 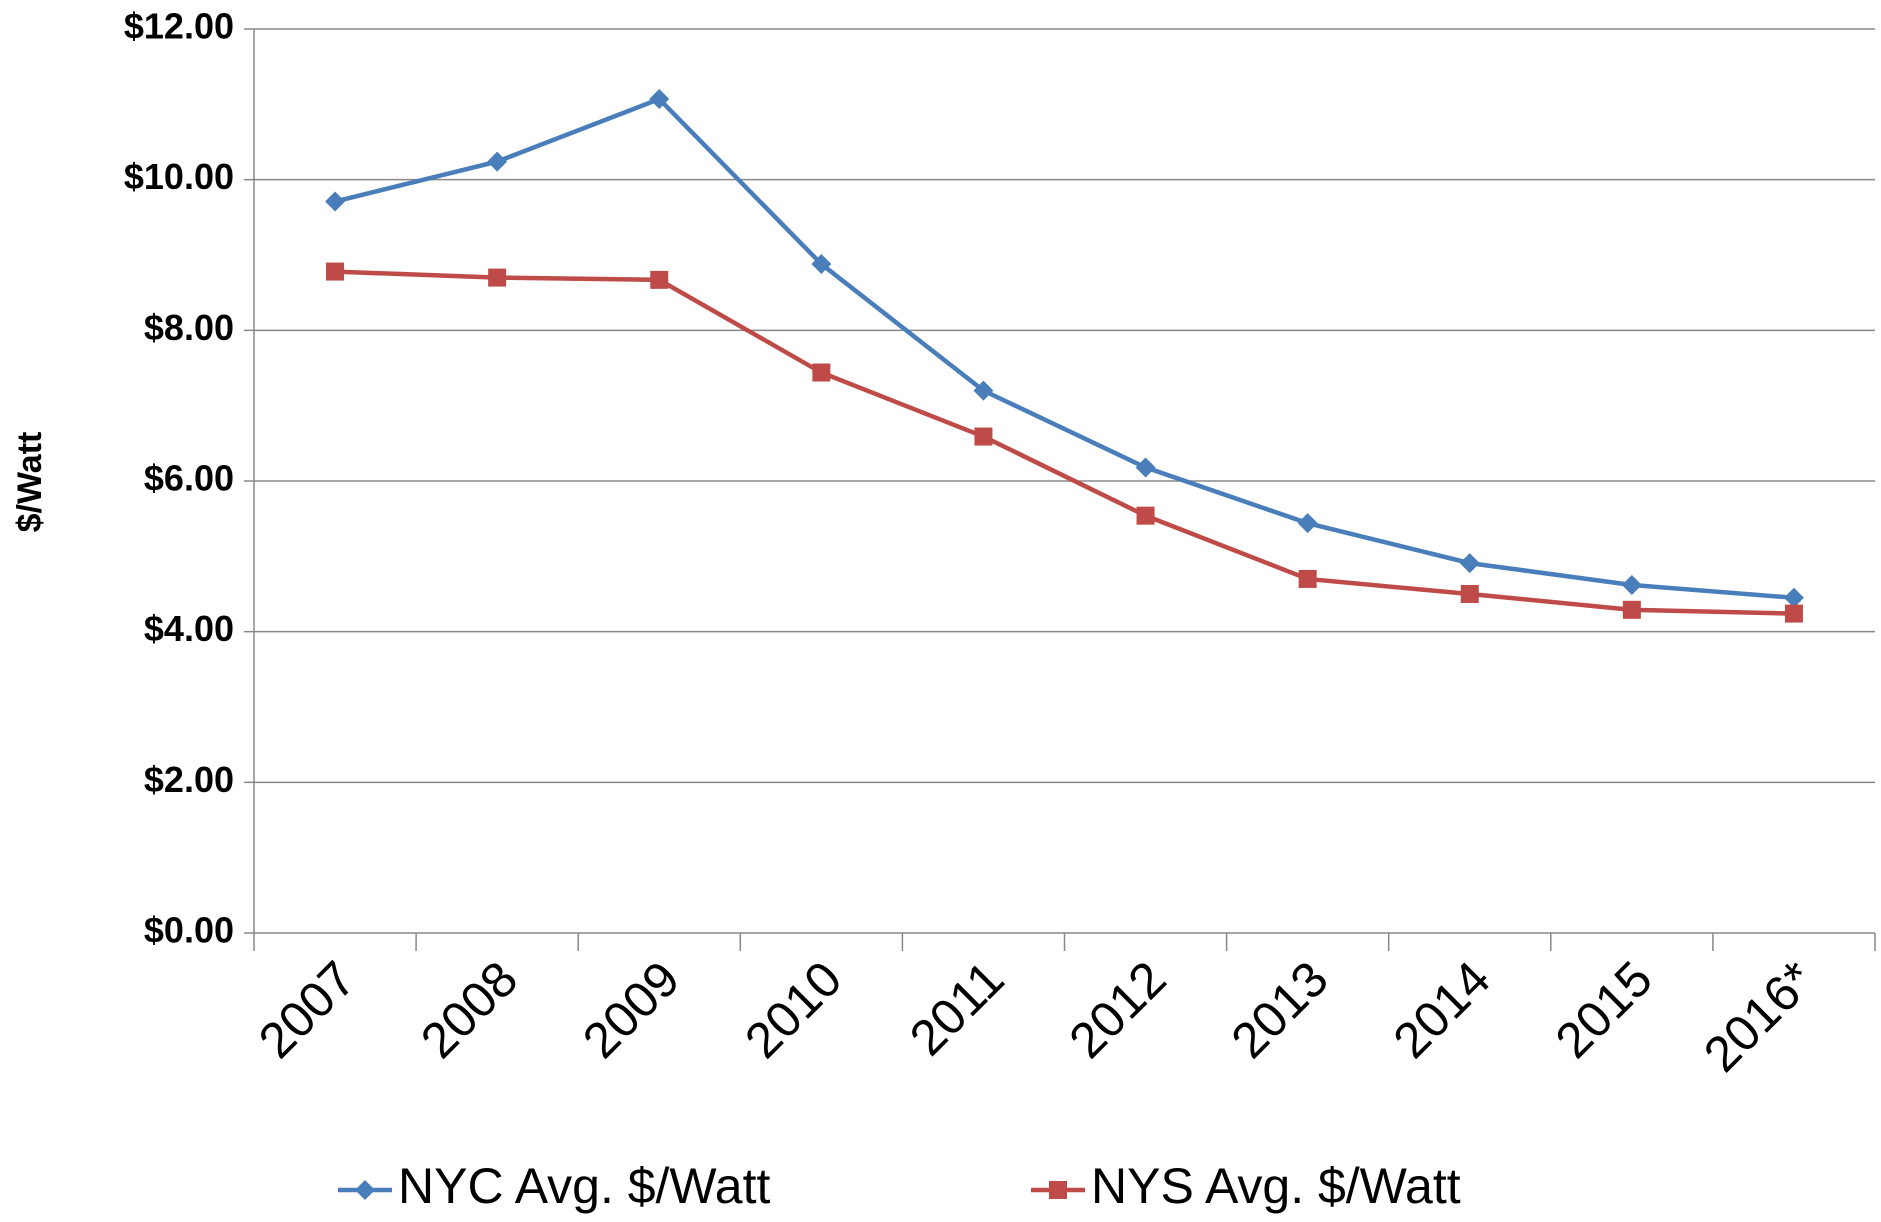 What do you see at coordinates (1276, 1186) in the screenshot?
I see `legend-label: NYS Avg. $/Watt` at bounding box center [1276, 1186].